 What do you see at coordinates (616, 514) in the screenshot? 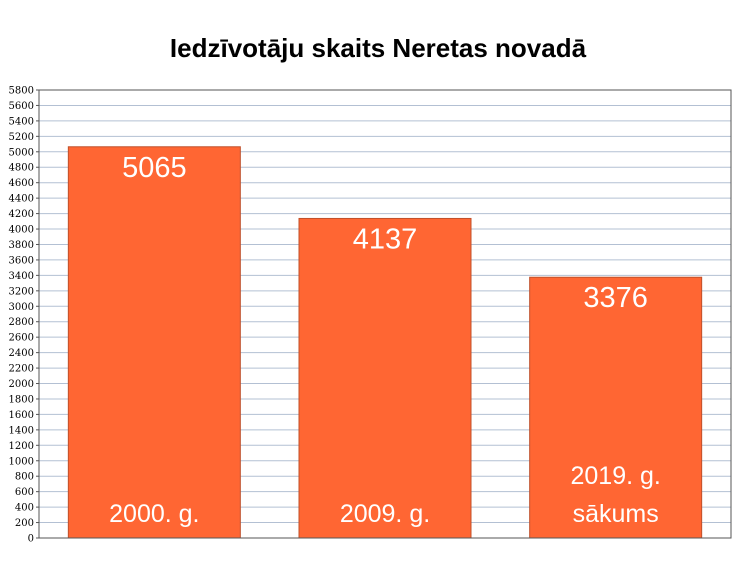
I see `category-label: sākums` at bounding box center [616, 514].